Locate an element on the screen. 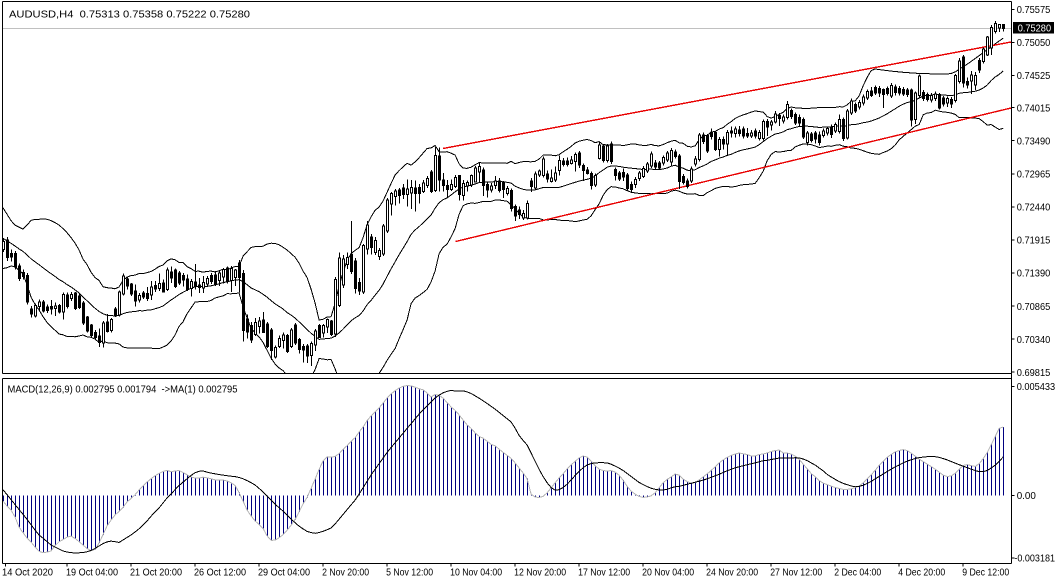 The image size is (1057, 584). svg-text: 0.74525 is located at coordinates (1034, 76).